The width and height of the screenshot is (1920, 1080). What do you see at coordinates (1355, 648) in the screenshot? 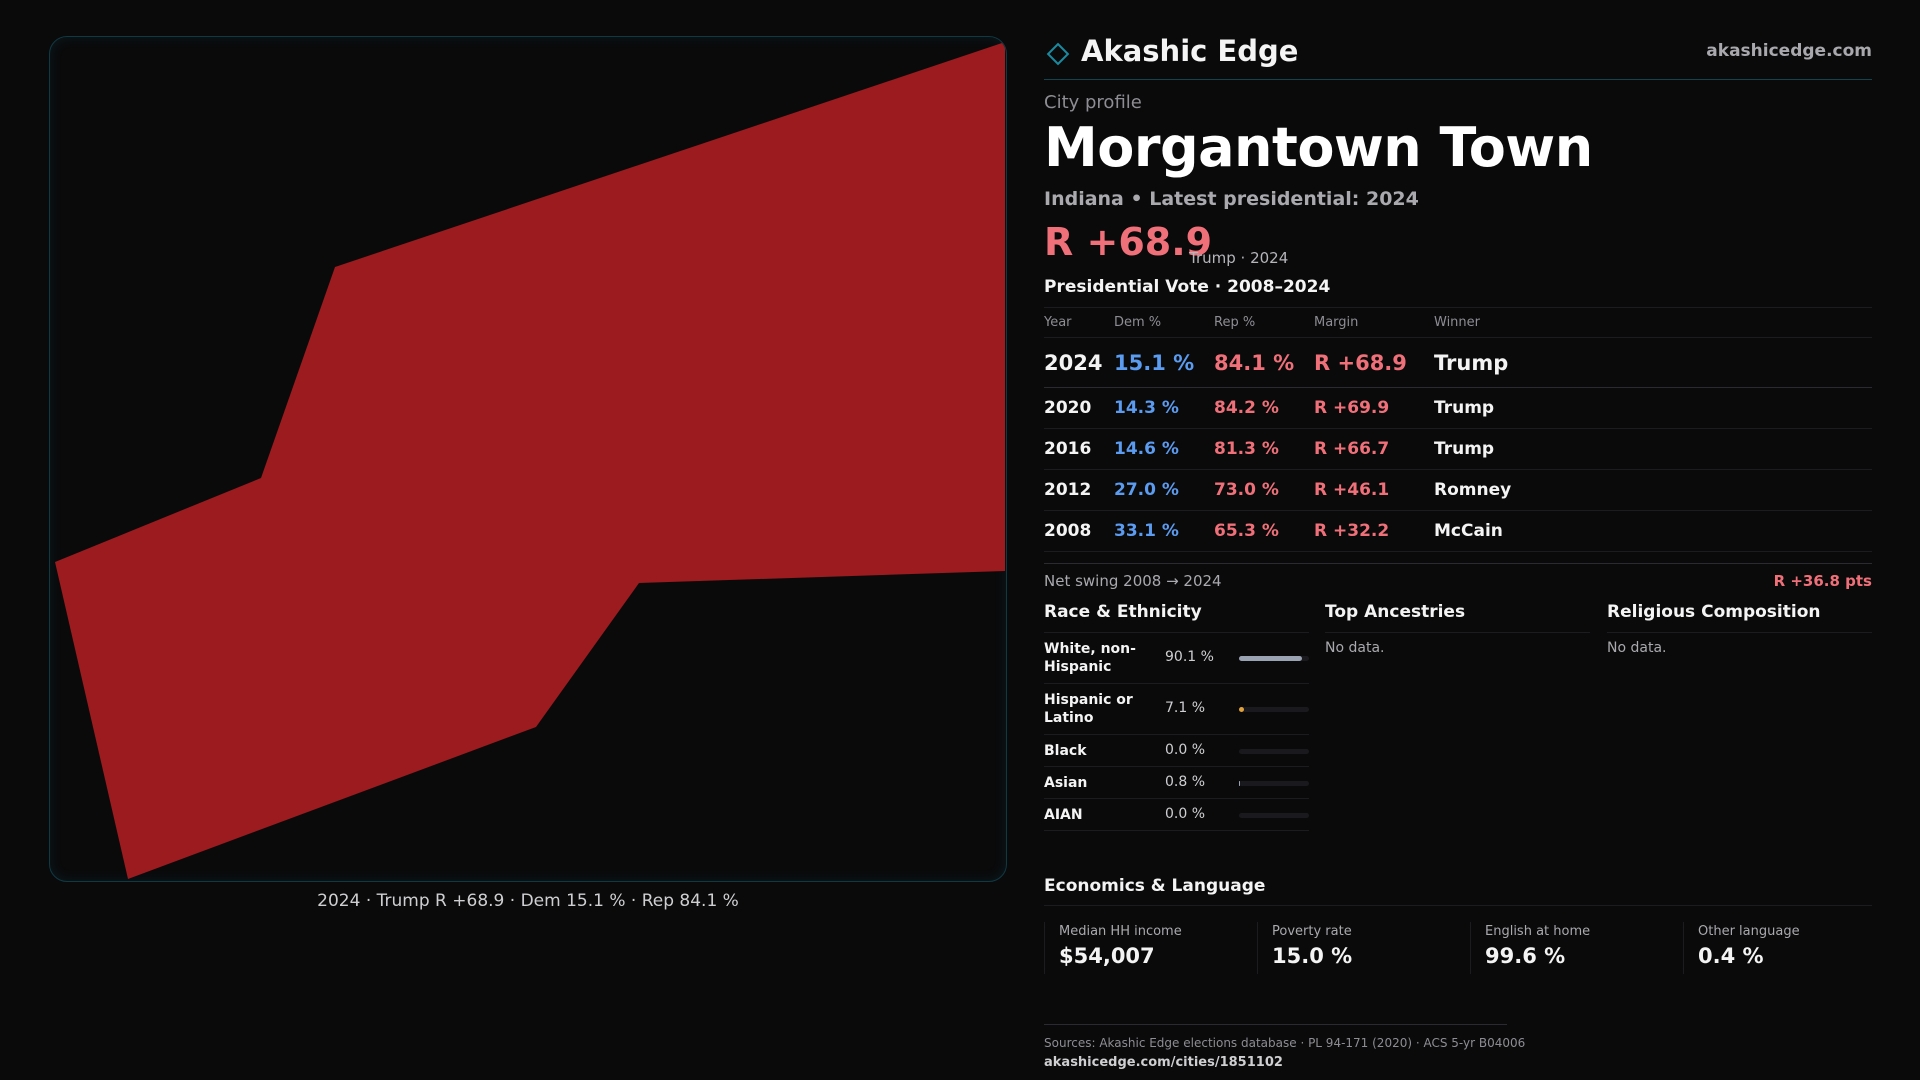
I see `ancestries-empty-text: No data.` at bounding box center [1355, 648].